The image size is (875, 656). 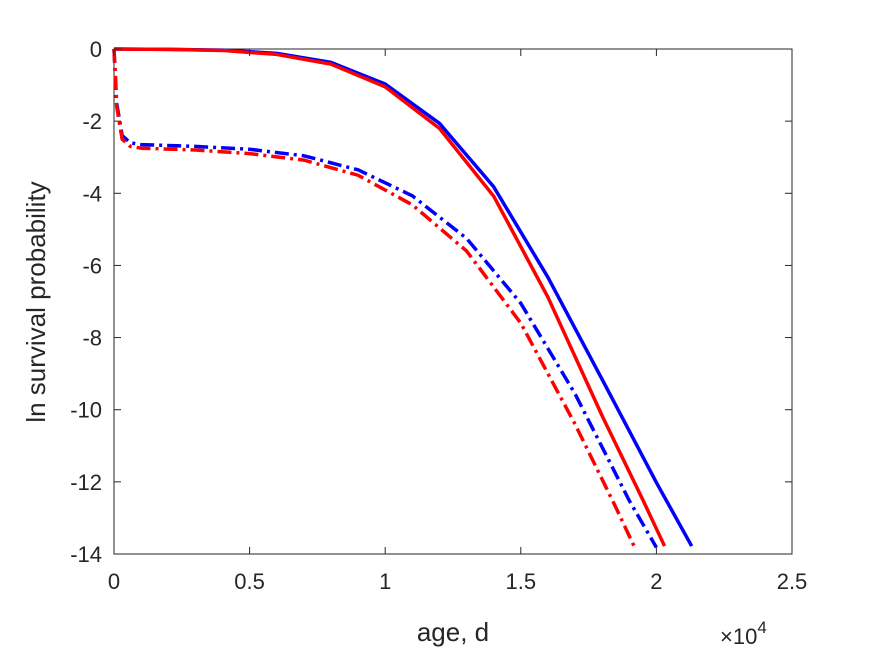 I want to click on x-tick-label: 2.5, so click(x=792, y=581).